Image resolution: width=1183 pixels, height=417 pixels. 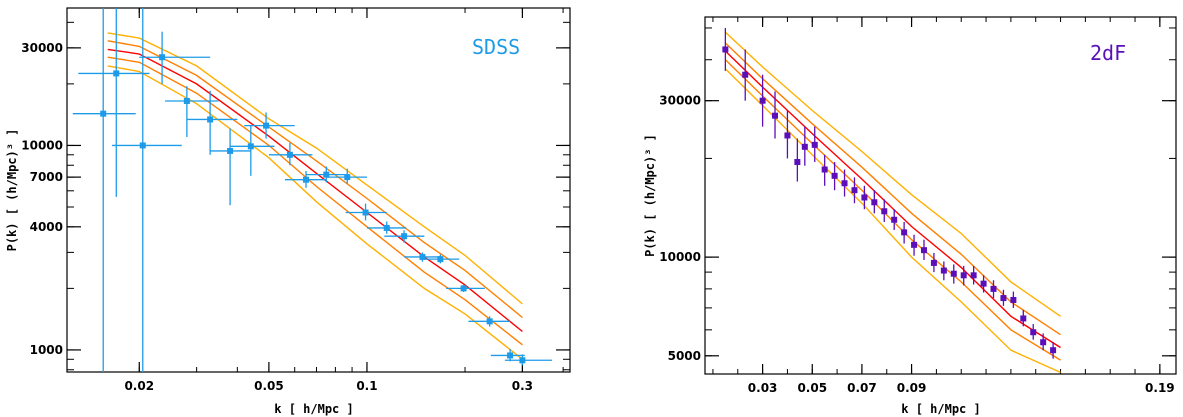 I want to click on y-tick-label: 5000, so click(x=684, y=356).